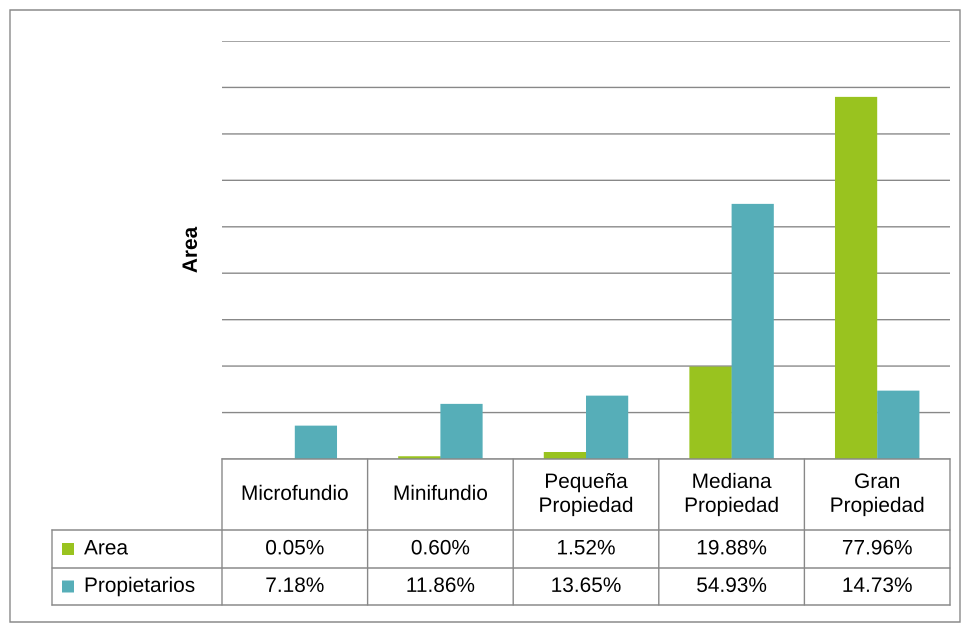 The image size is (964, 624). Describe the element at coordinates (877, 494) in the screenshot. I see `x-tick-label: Gran Propiedad` at that location.